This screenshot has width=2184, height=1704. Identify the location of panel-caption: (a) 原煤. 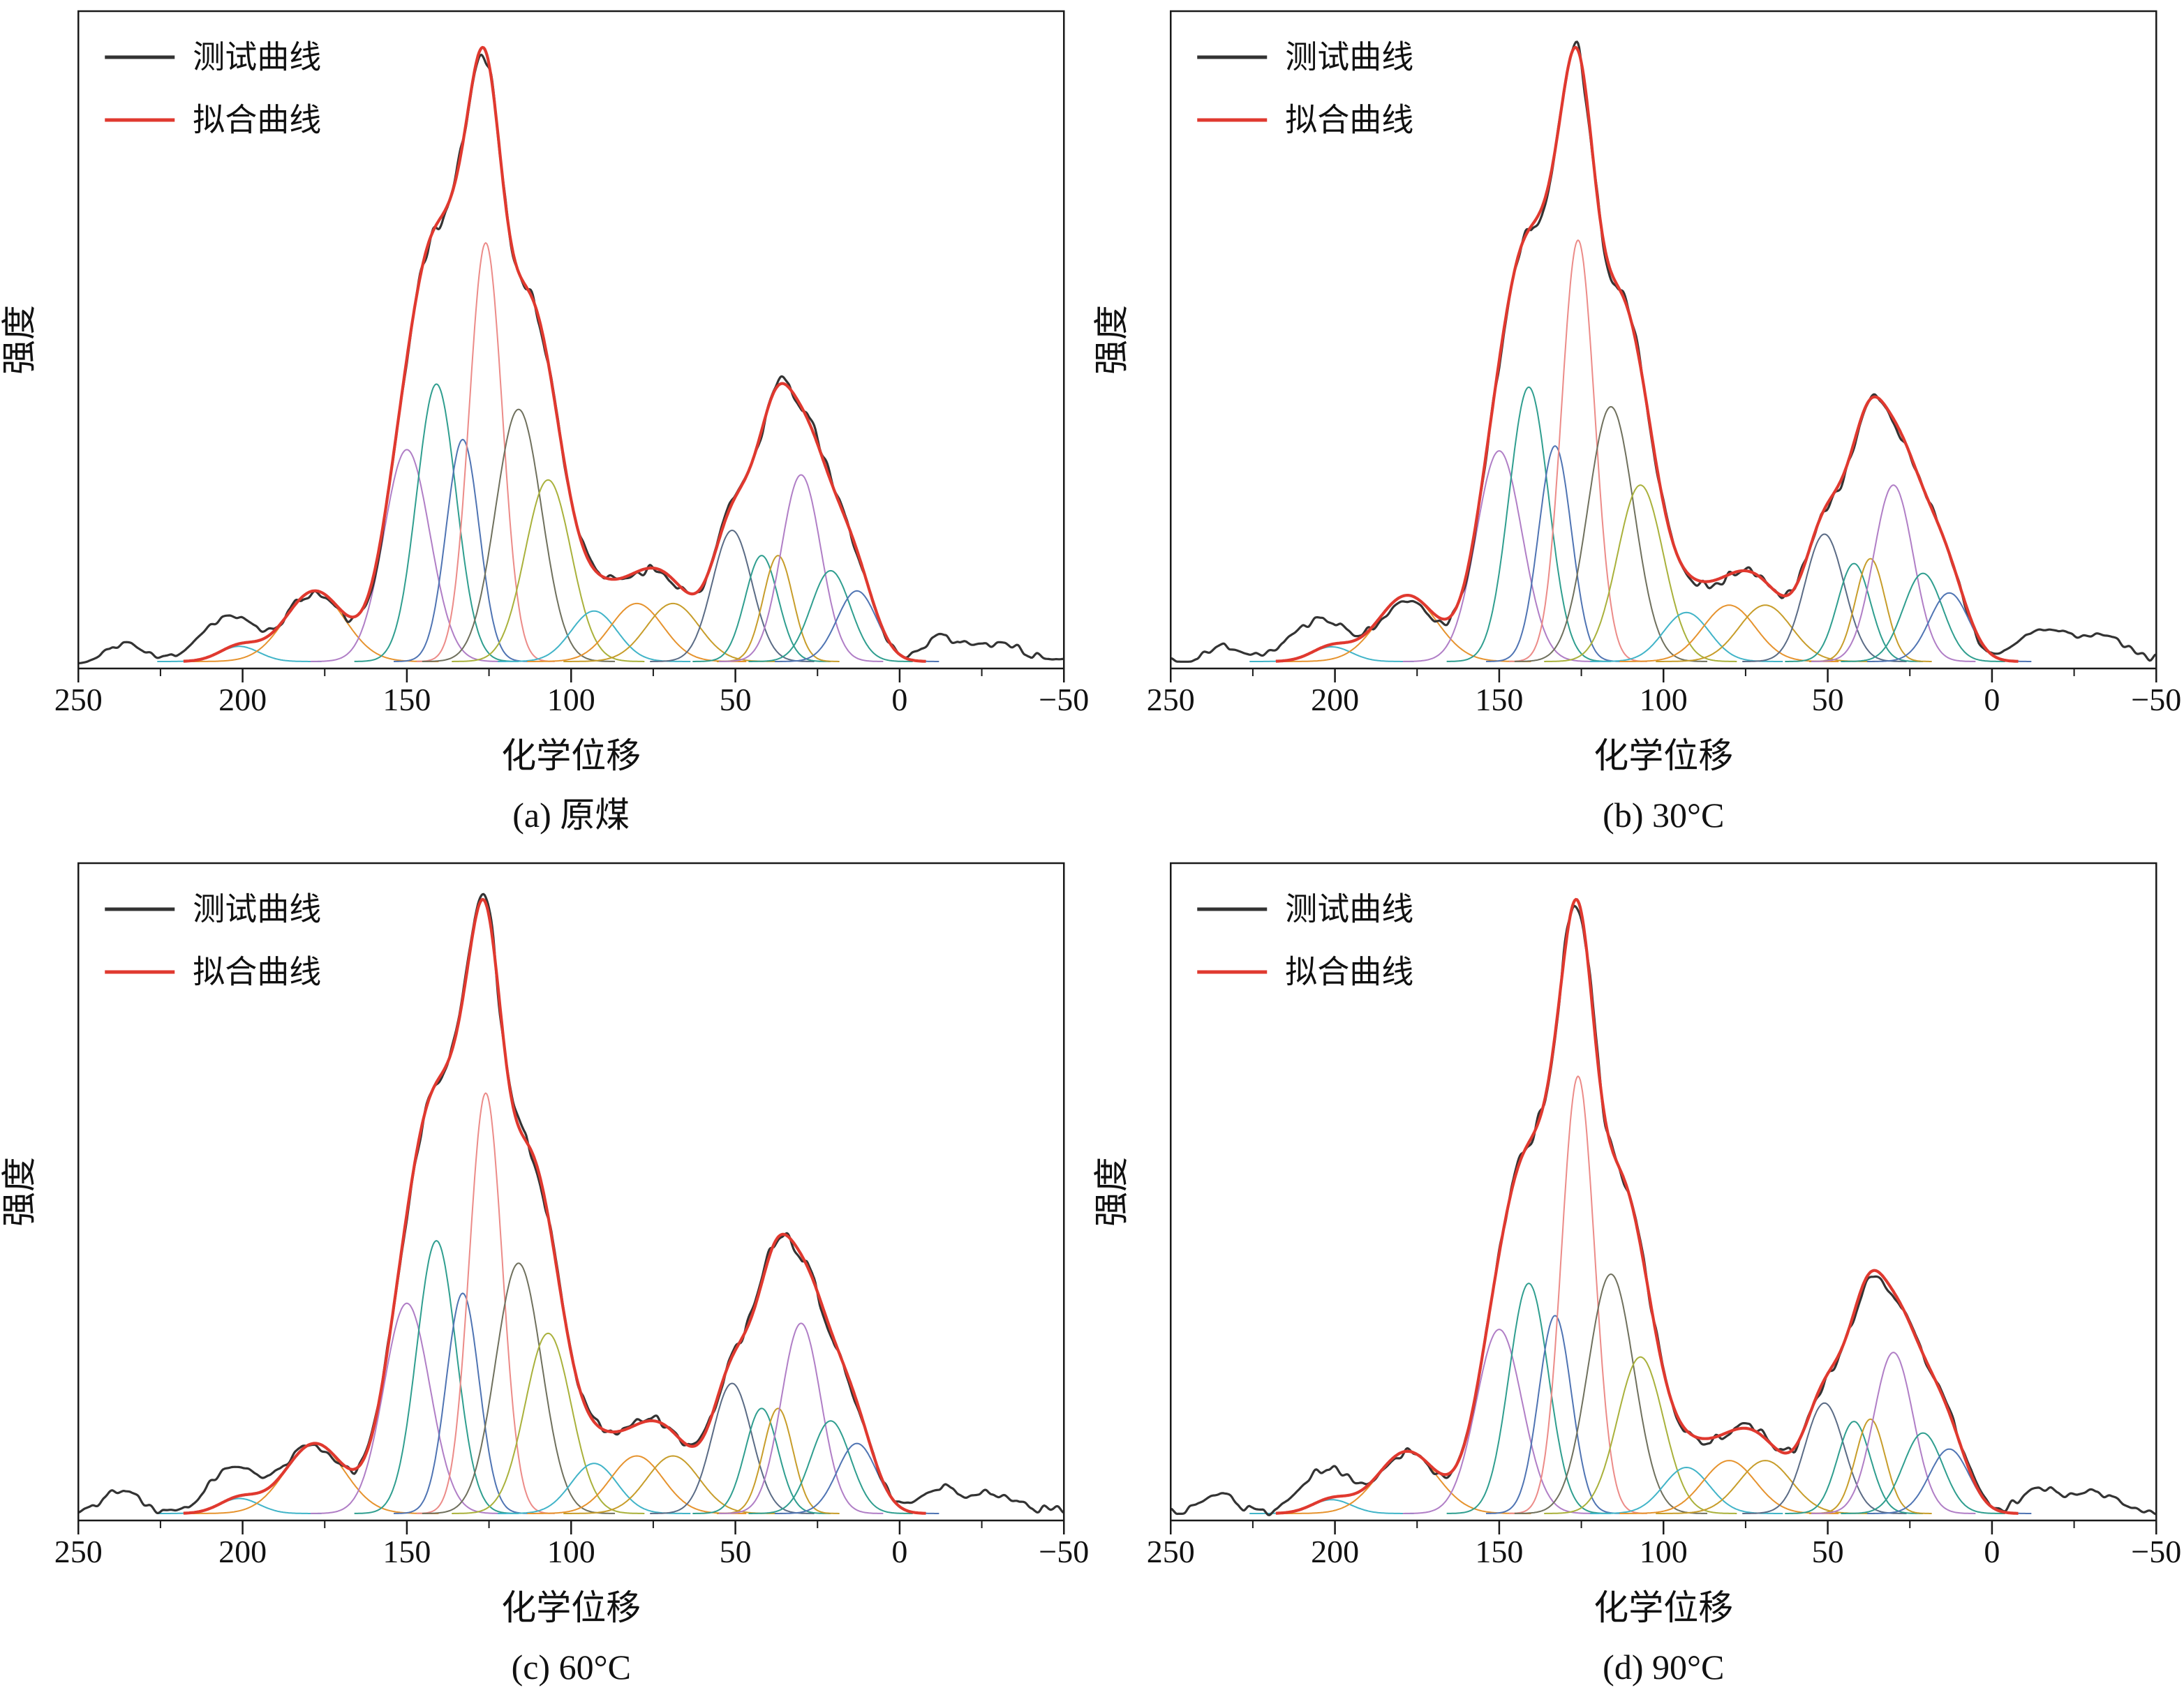
(571, 815).